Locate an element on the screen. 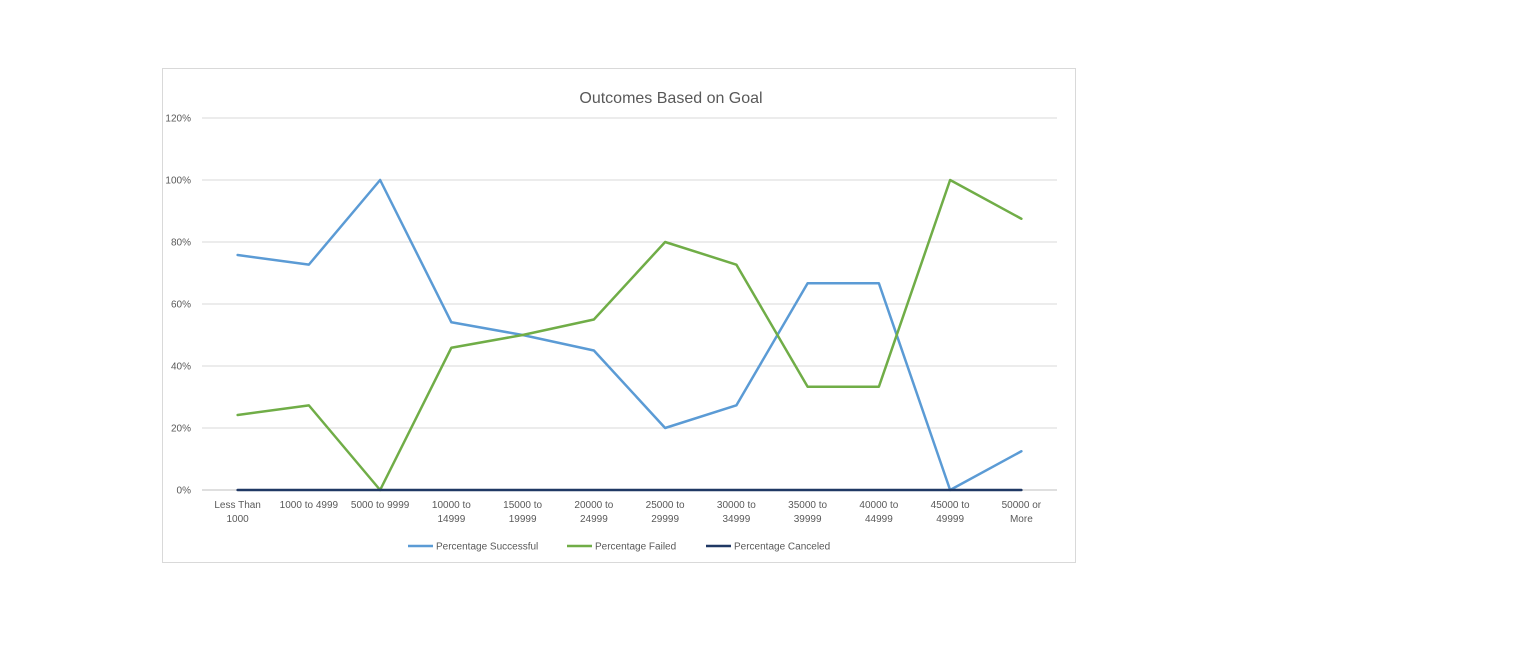  x-tick-label: 40000 to 44999 is located at coordinates (878, 512).